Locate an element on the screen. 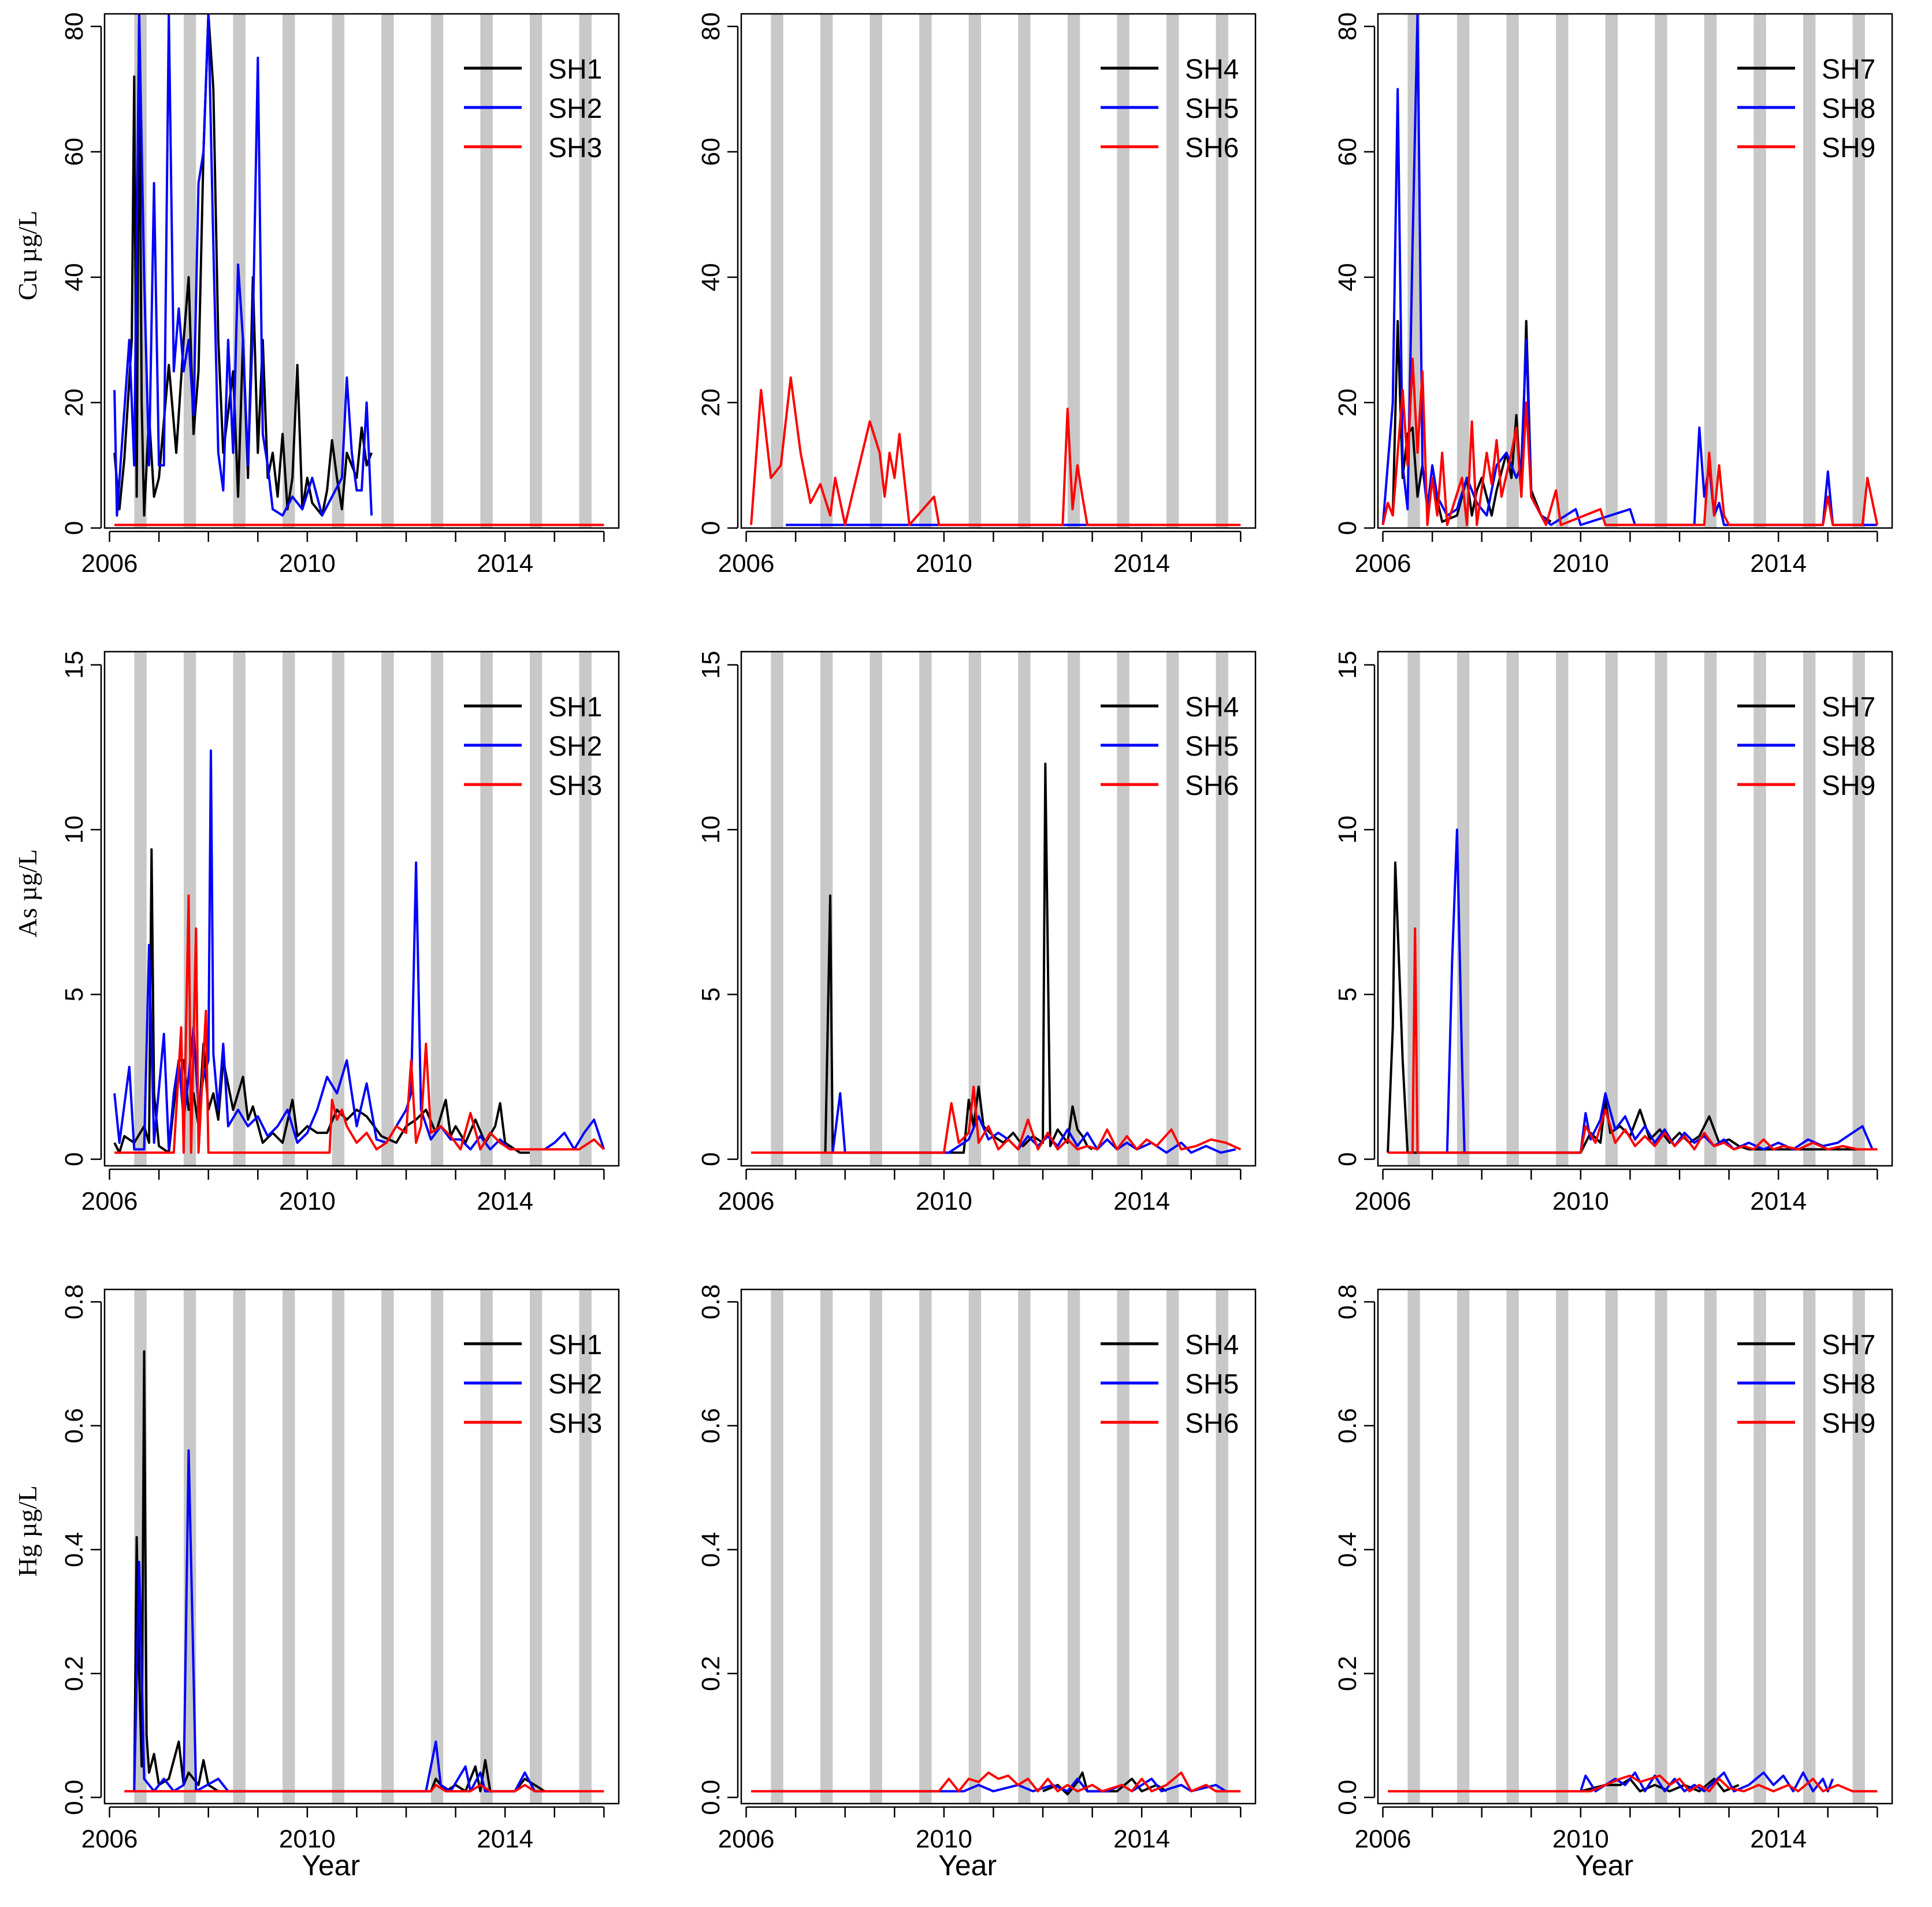  legend-label-sh9: SH9 is located at coordinates (1848, 1423).